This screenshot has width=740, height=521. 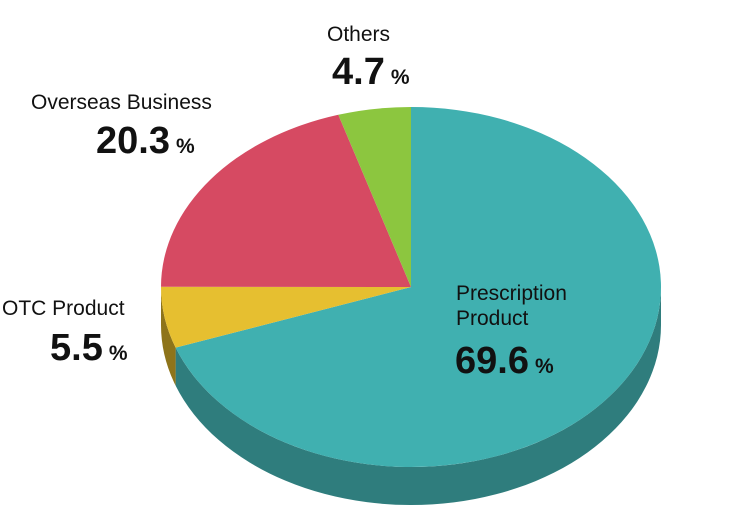 I want to click on slice-value: 69.6, so click(x=492, y=361).